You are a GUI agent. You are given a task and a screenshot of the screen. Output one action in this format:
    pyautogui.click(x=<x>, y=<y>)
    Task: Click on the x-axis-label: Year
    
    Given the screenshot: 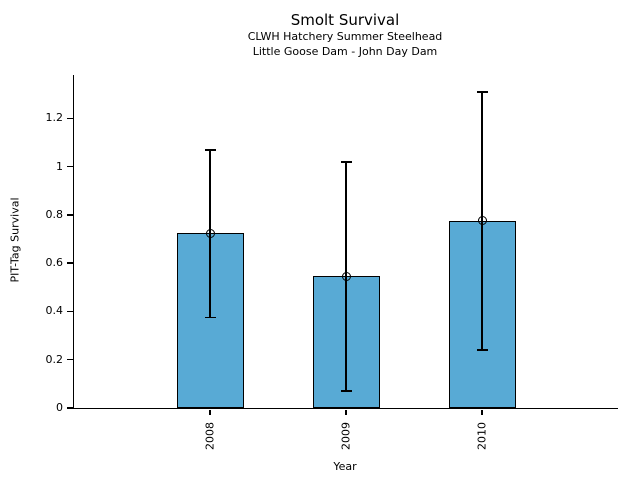 What is the action you would take?
    pyautogui.click(x=345, y=466)
    